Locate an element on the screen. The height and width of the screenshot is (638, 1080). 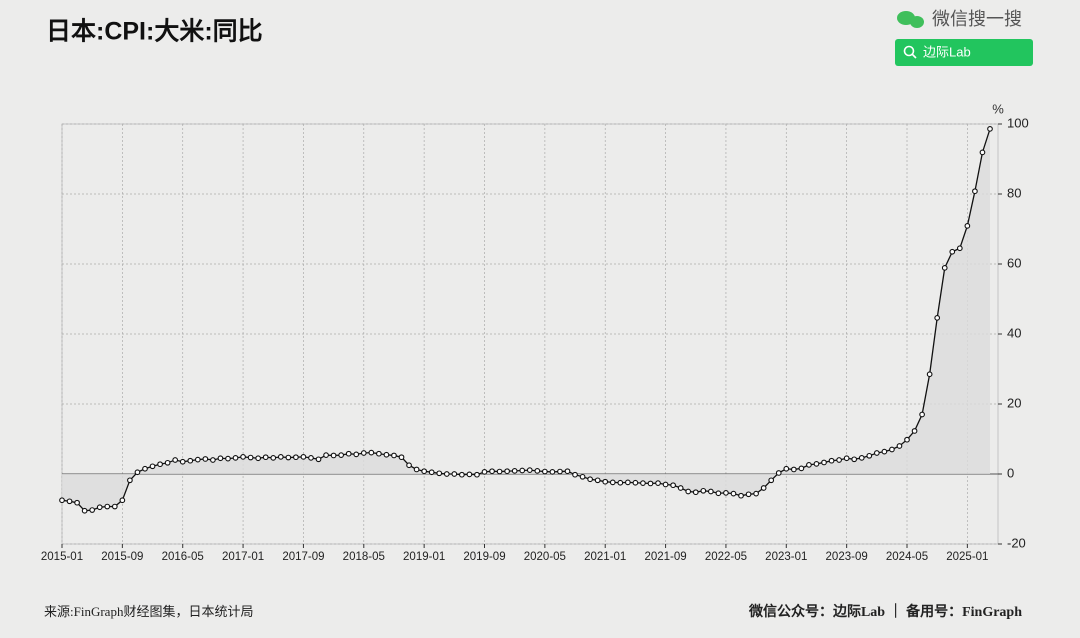
y-tick-label: 80 is located at coordinates (1014, 192).